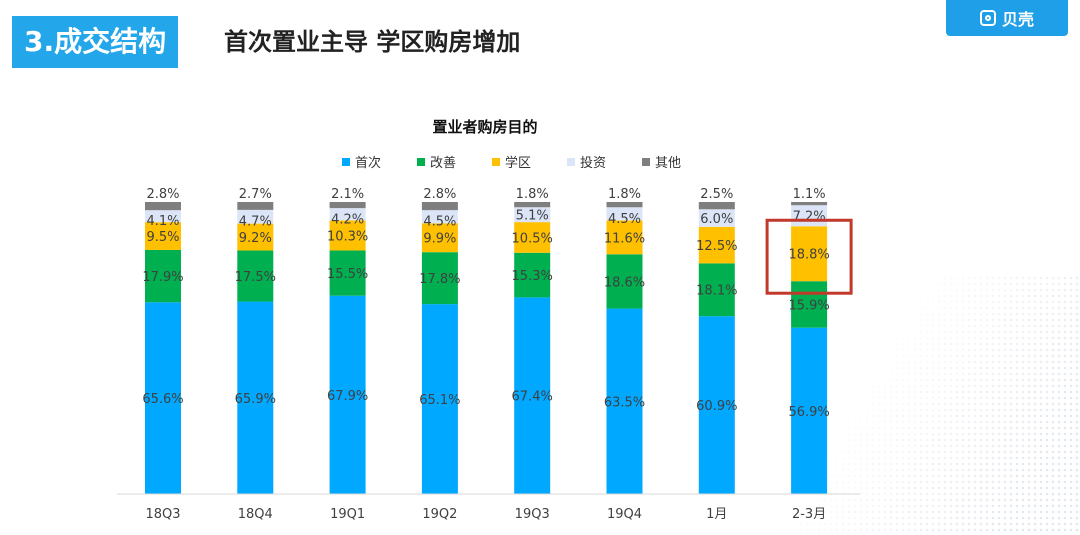  I want to click on data-label-6-4: 2.5%, so click(716, 194).